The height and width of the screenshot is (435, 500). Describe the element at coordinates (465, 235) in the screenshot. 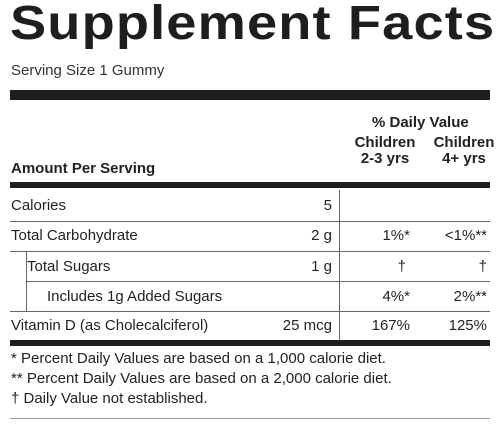

I see `row-carbohydrate-dv-col2: <1%**` at that location.